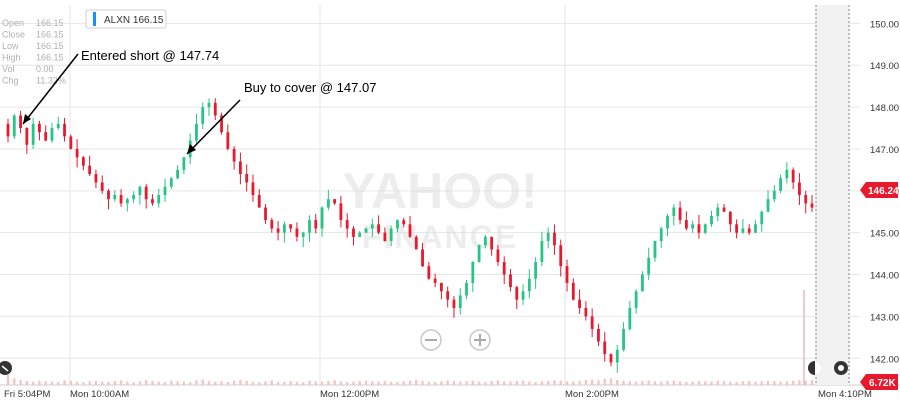  I want to click on ticker-accent-bar, so click(94, 19).